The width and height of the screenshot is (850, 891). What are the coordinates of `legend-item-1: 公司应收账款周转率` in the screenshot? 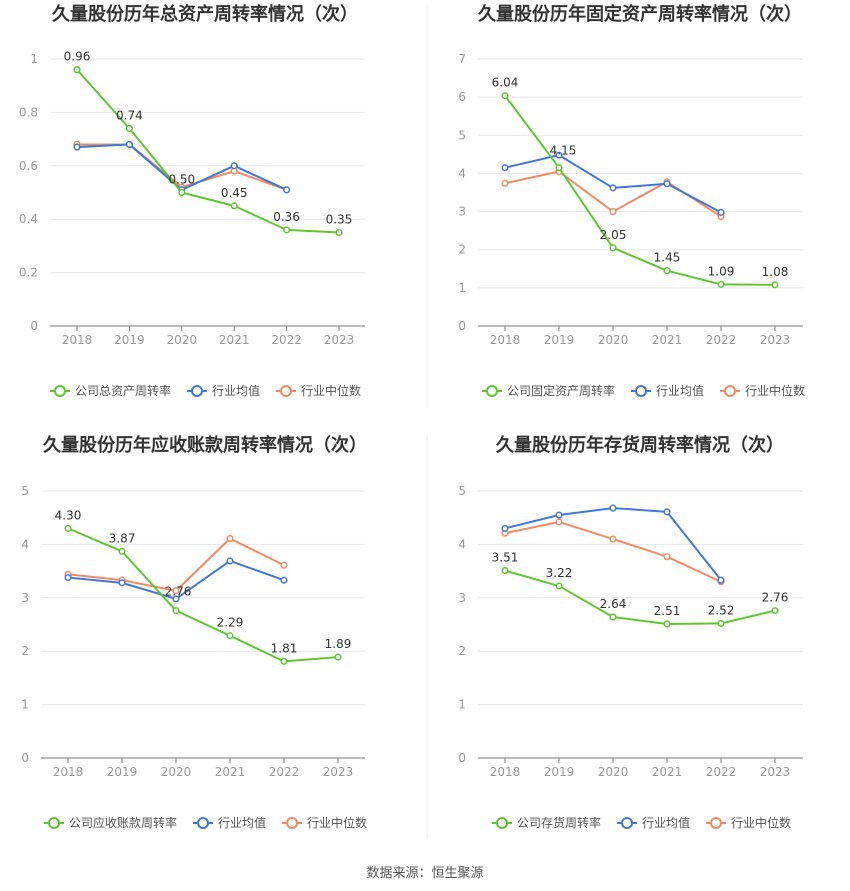 It's located at (110, 822).